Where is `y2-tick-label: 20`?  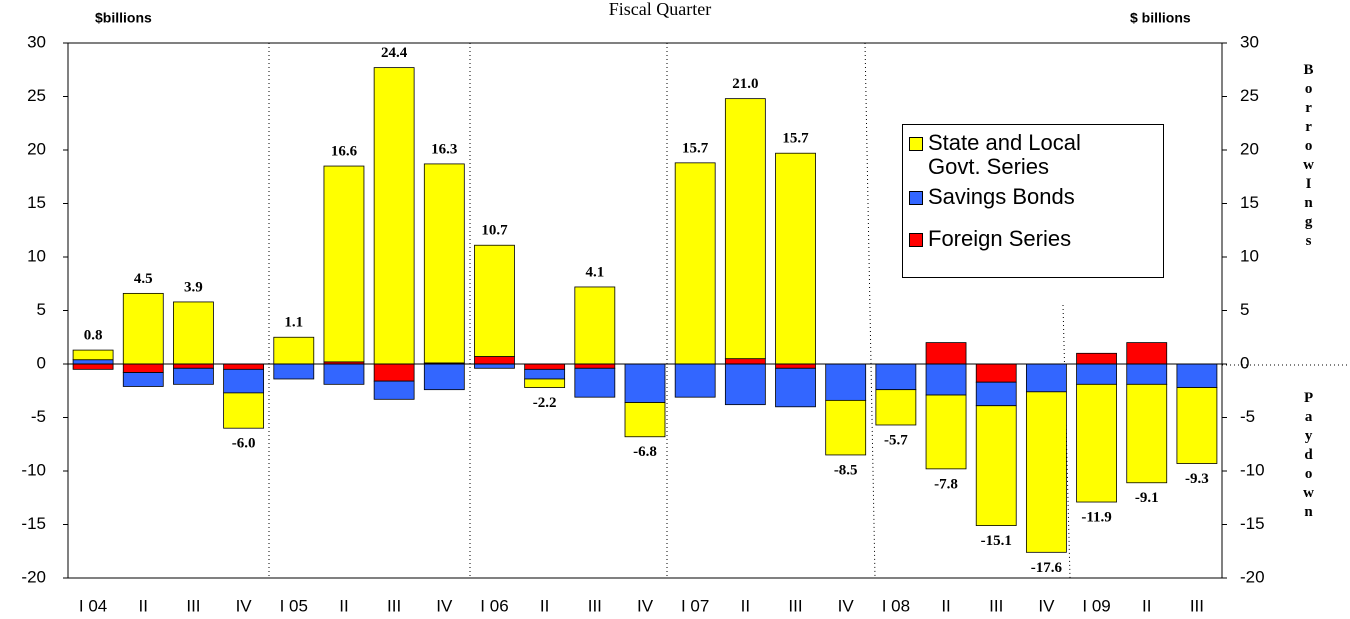
y2-tick-label: 20 is located at coordinates (1249, 148).